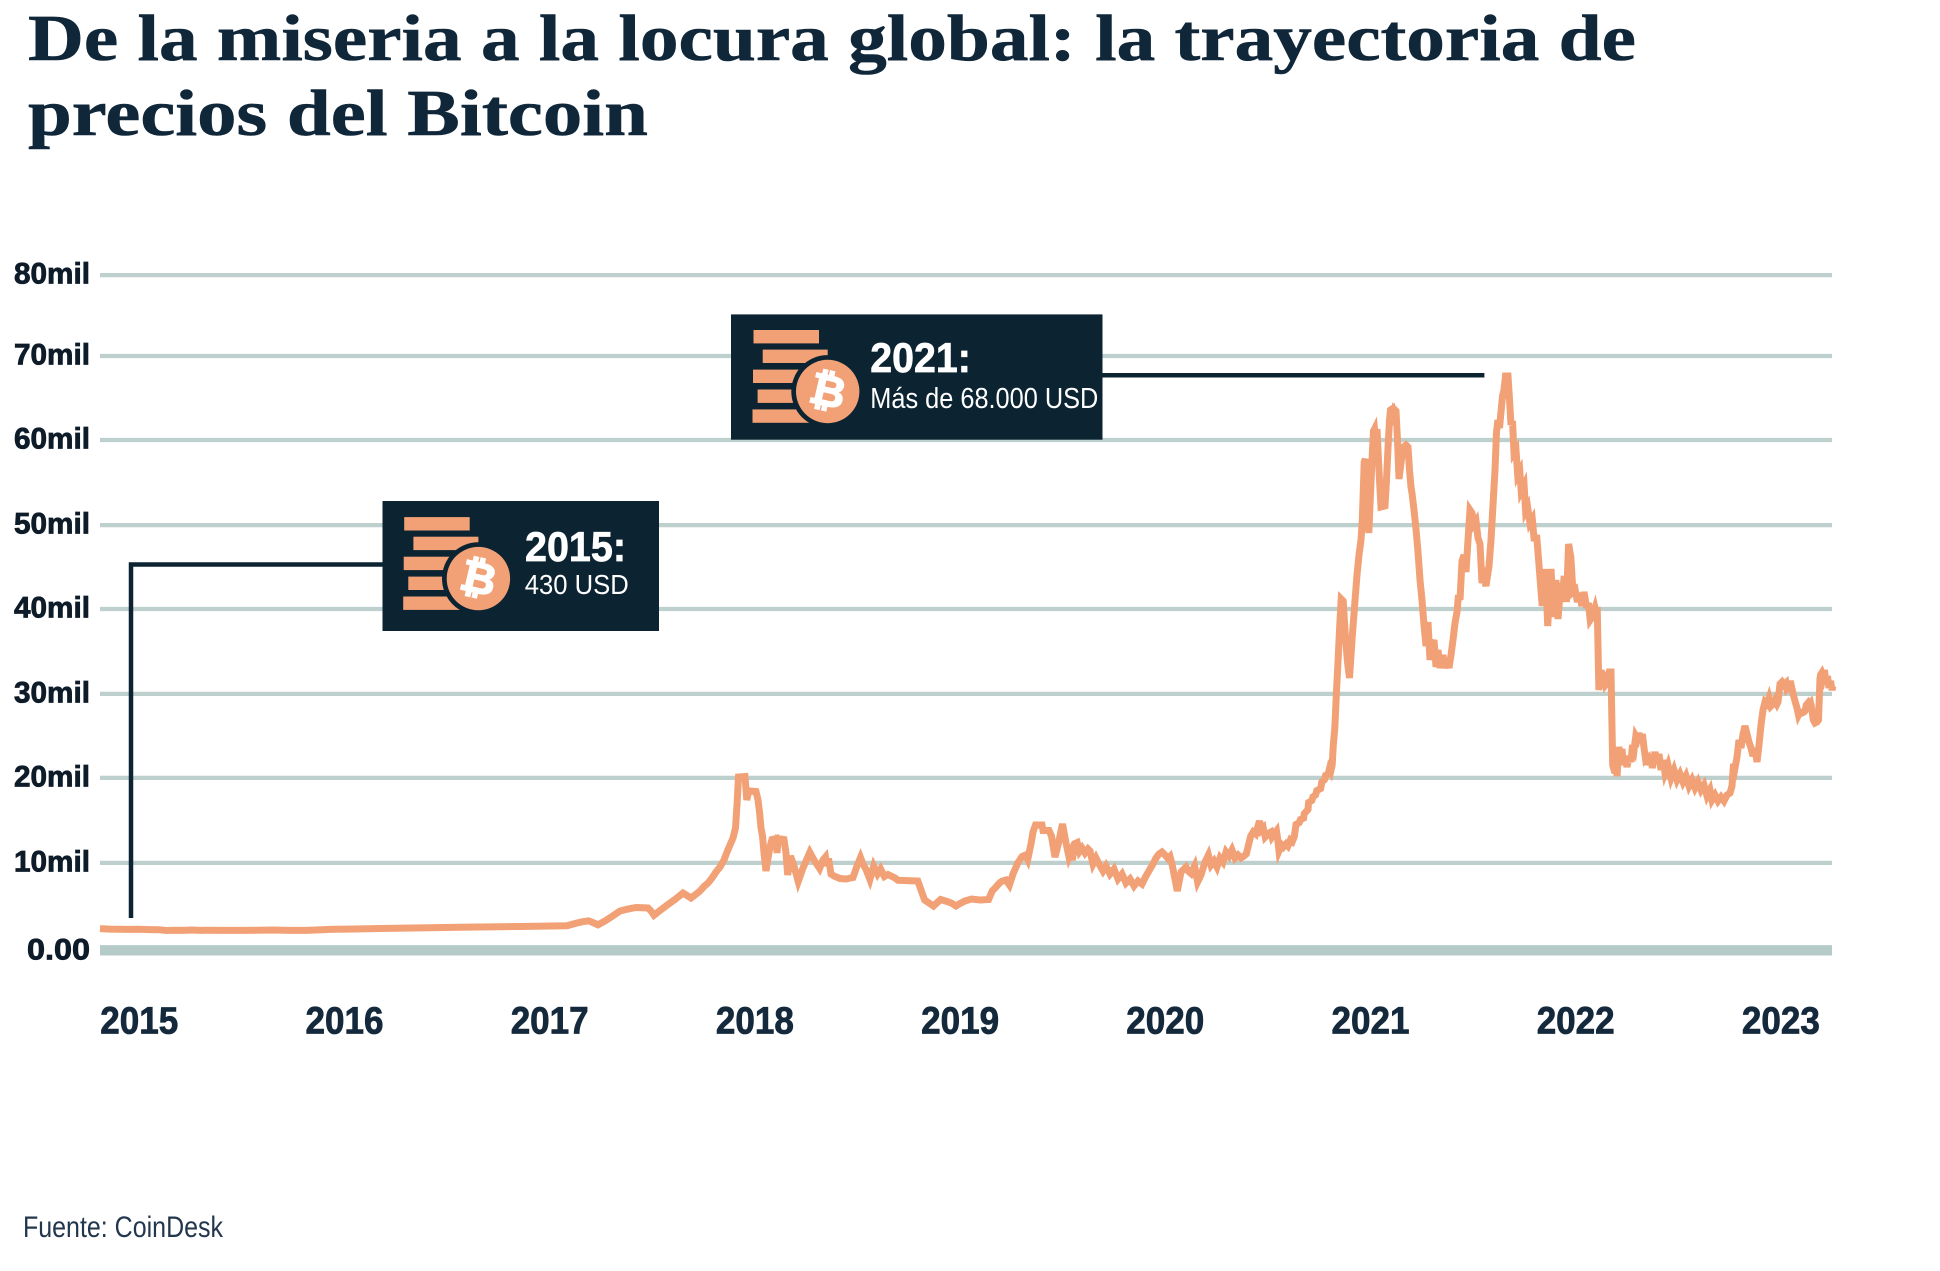 The width and height of the screenshot is (1940, 1271). What do you see at coordinates (755, 1022) in the screenshot?
I see `svg-text: 2018` at bounding box center [755, 1022].